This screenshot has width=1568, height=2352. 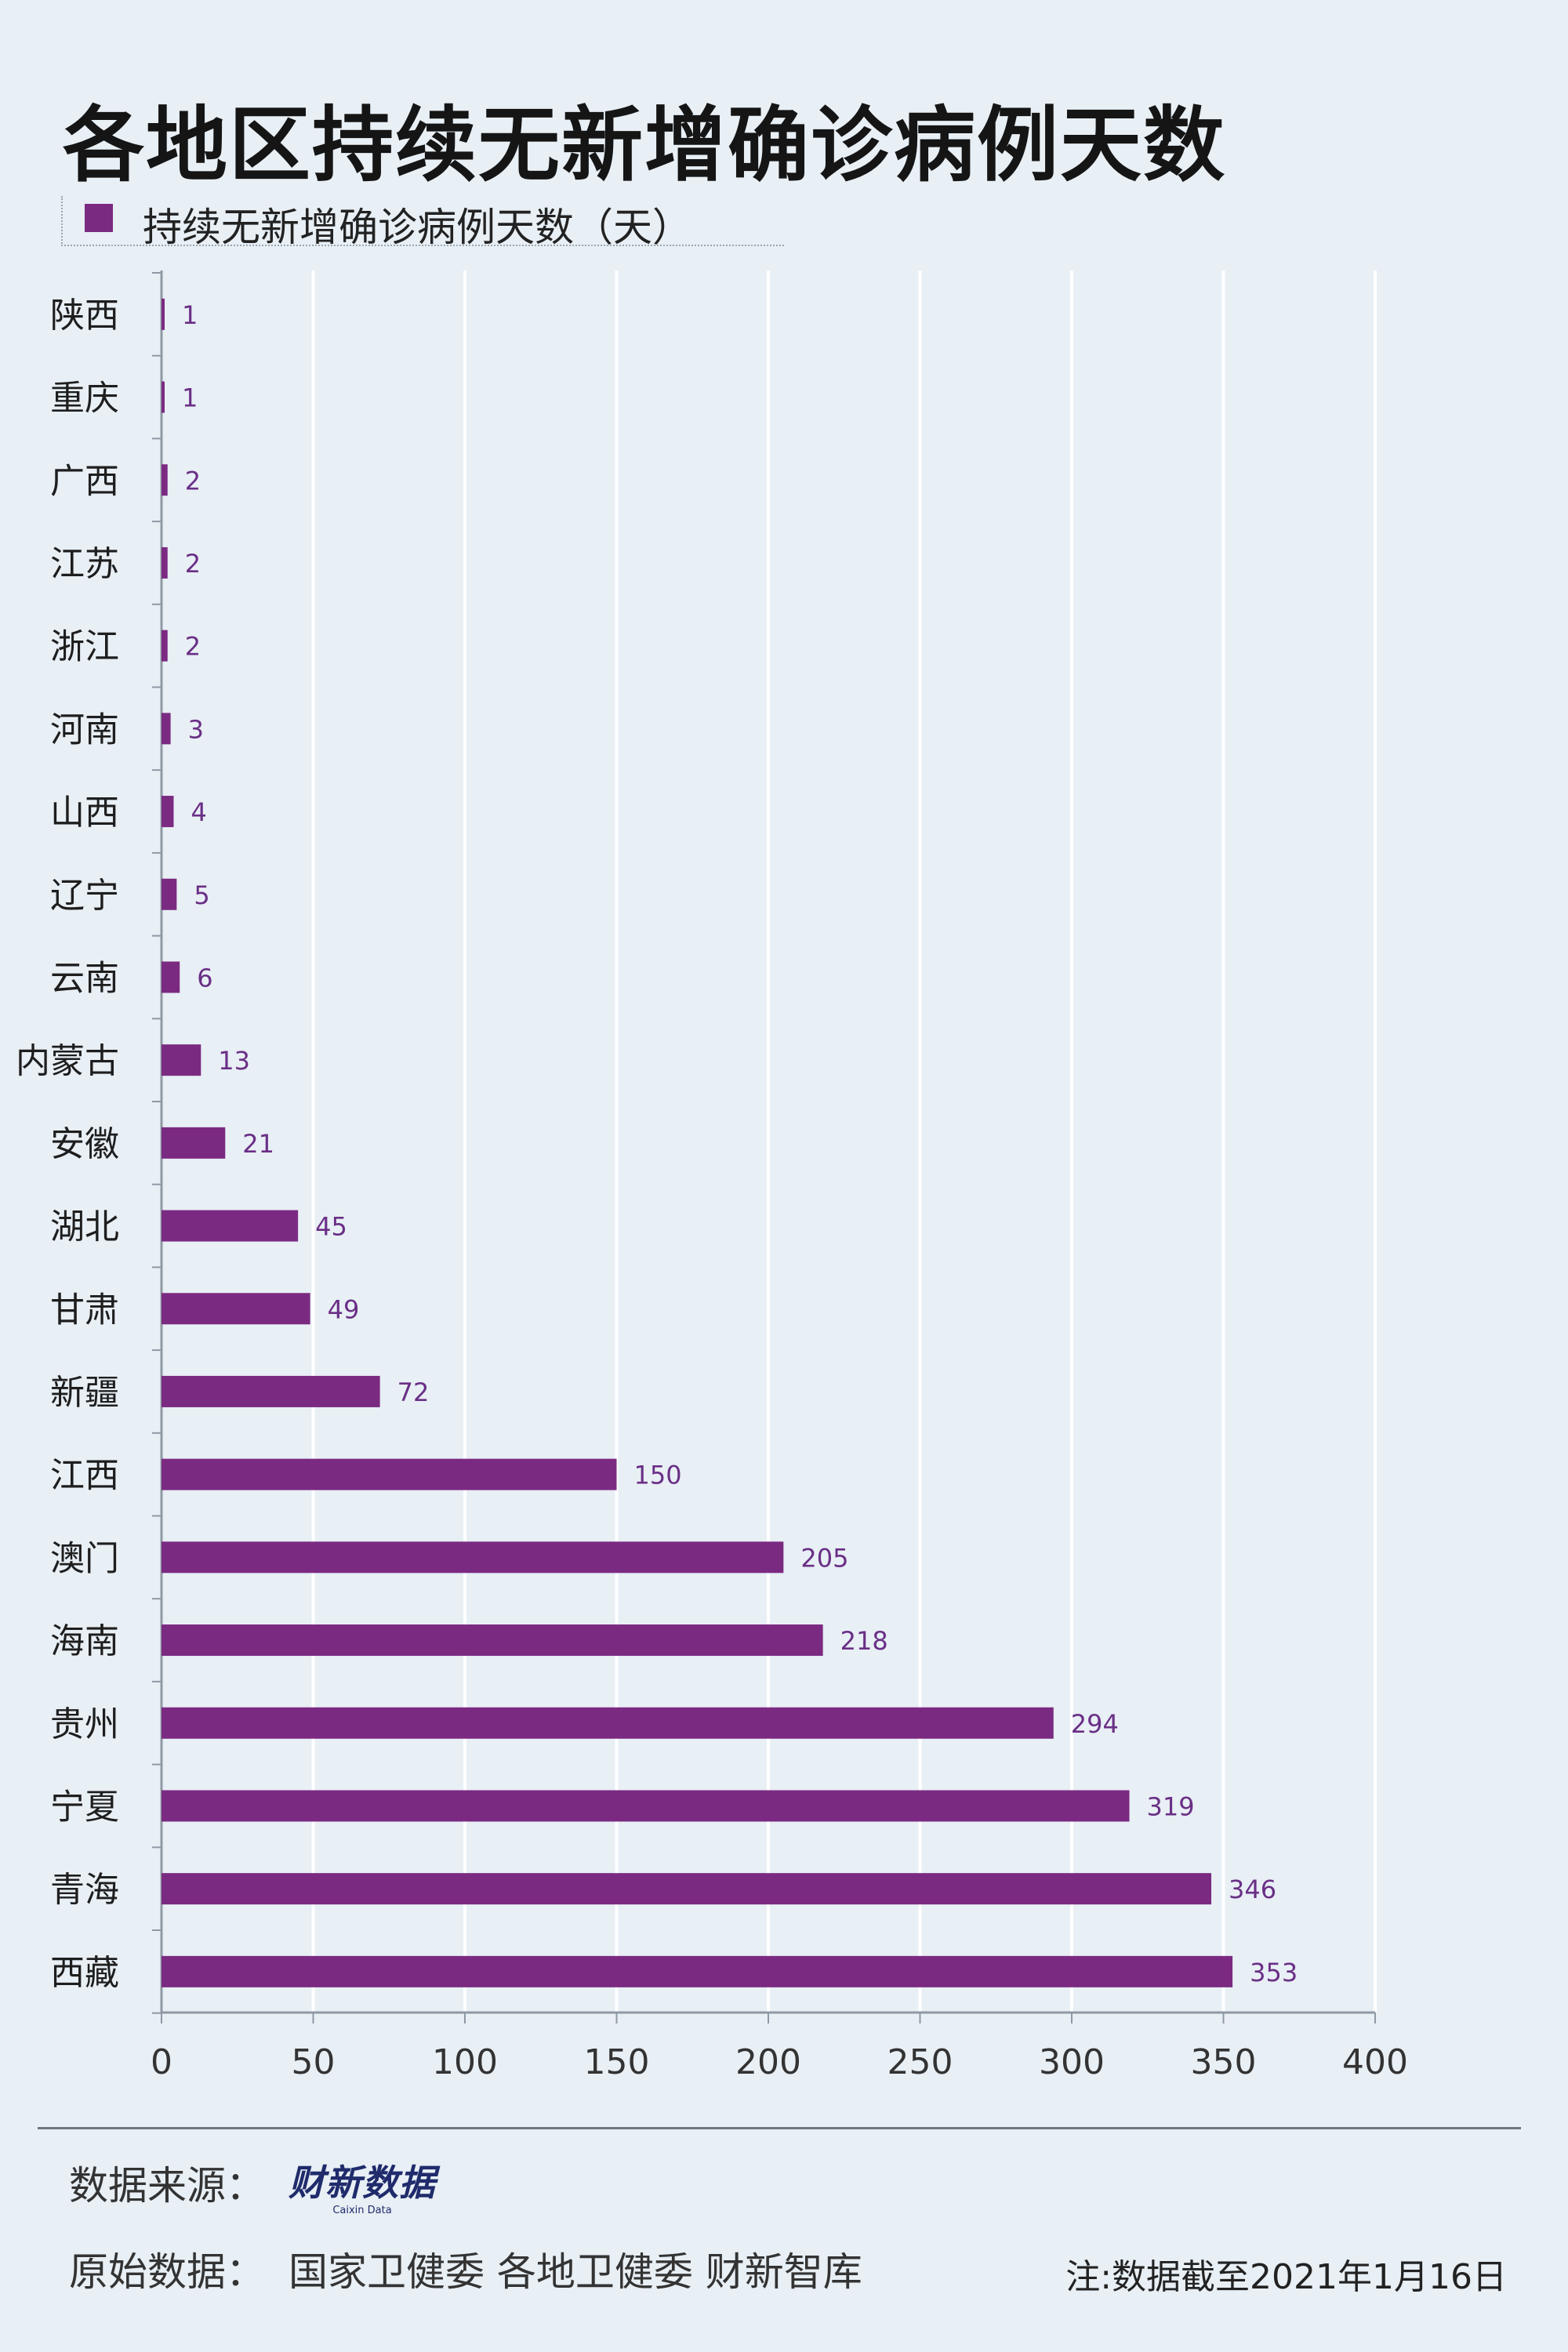 I want to click on category-label: 山西, so click(x=84, y=813).